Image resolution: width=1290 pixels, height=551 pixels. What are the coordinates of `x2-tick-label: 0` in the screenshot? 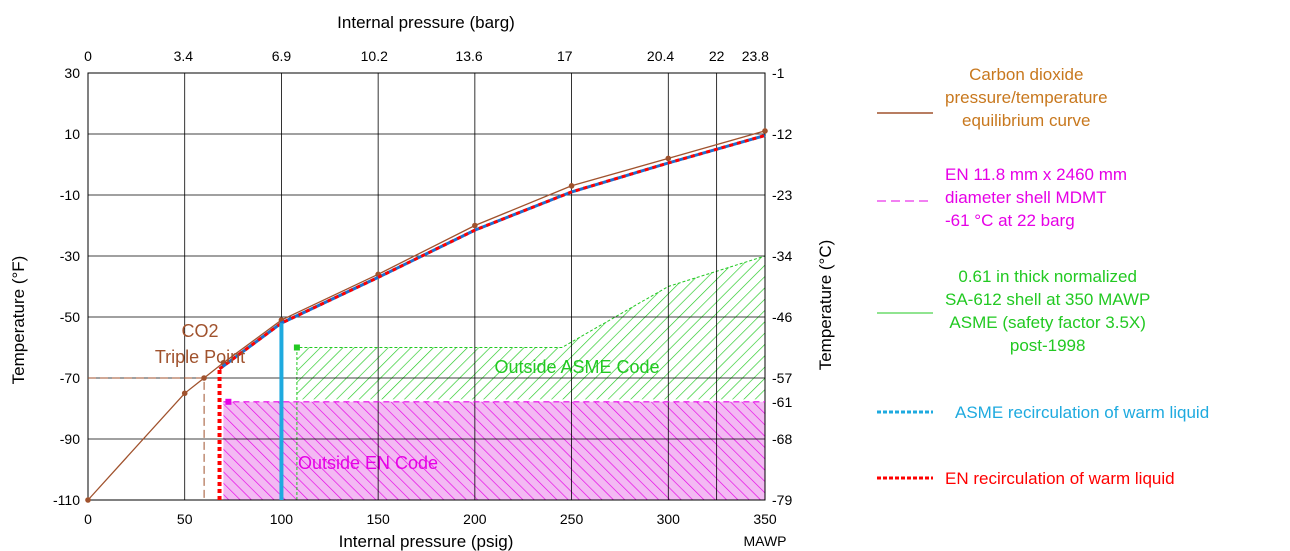 It's located at (88, 56).